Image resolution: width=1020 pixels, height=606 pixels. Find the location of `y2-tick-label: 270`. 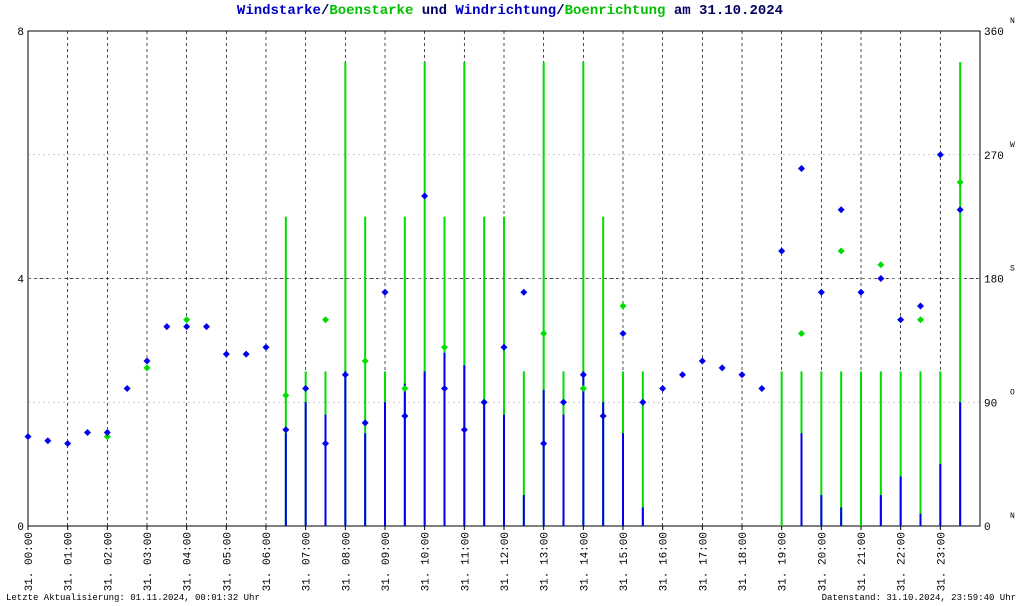

y2-tick-label: 270 is located at coordinates (994, 157).